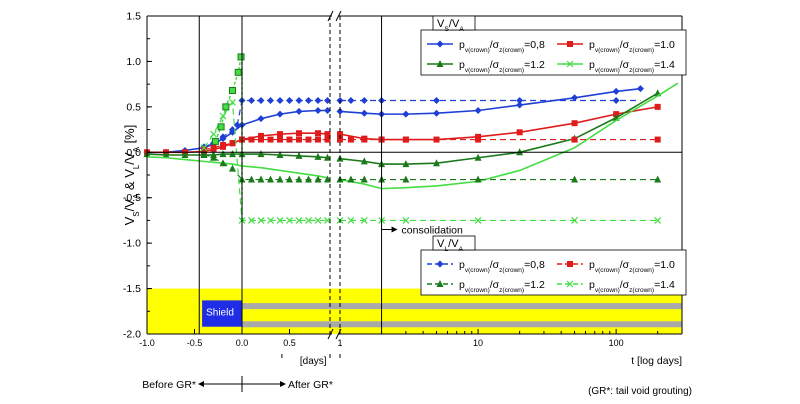 The height and width of the screenshot is (404, 800). I want to click on label-part: S, so click(446, 29).